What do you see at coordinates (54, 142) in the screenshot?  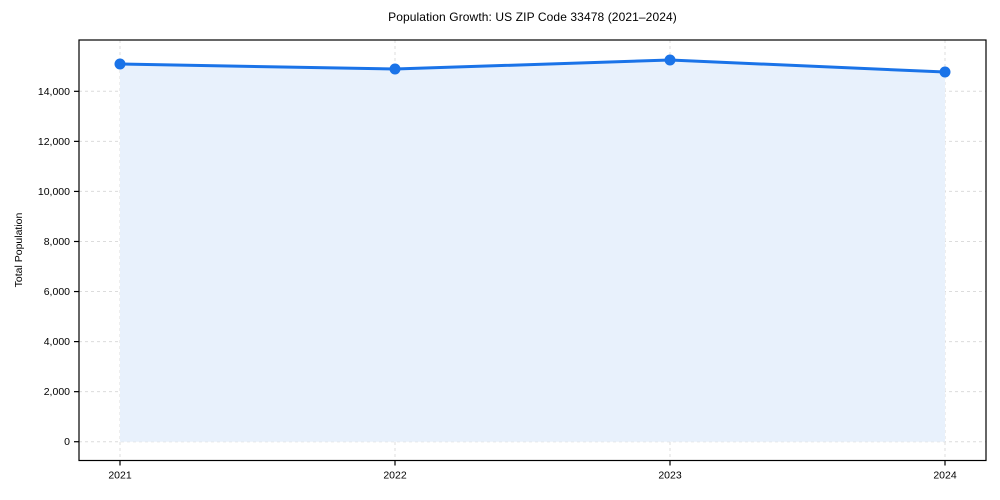 I see `y-tick-label: 12,000` at bounding box center [54, 142].